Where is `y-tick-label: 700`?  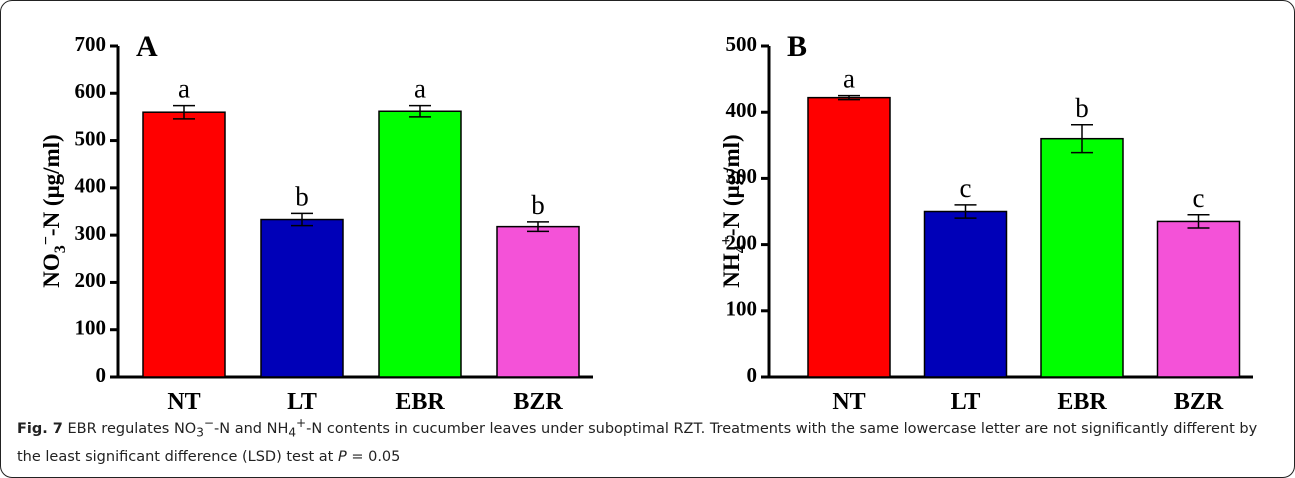
y-tick-label: 700 is located at coordinates (91, 44).